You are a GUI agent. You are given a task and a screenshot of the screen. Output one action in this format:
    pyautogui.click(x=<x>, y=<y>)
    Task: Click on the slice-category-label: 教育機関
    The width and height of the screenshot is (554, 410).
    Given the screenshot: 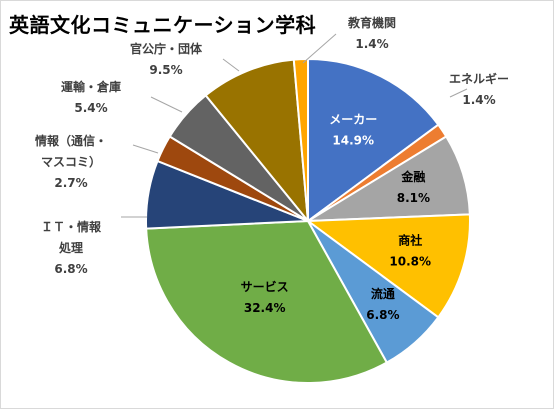 What is the action you would take?
    pyautogui.click(x=371, y=22)
    